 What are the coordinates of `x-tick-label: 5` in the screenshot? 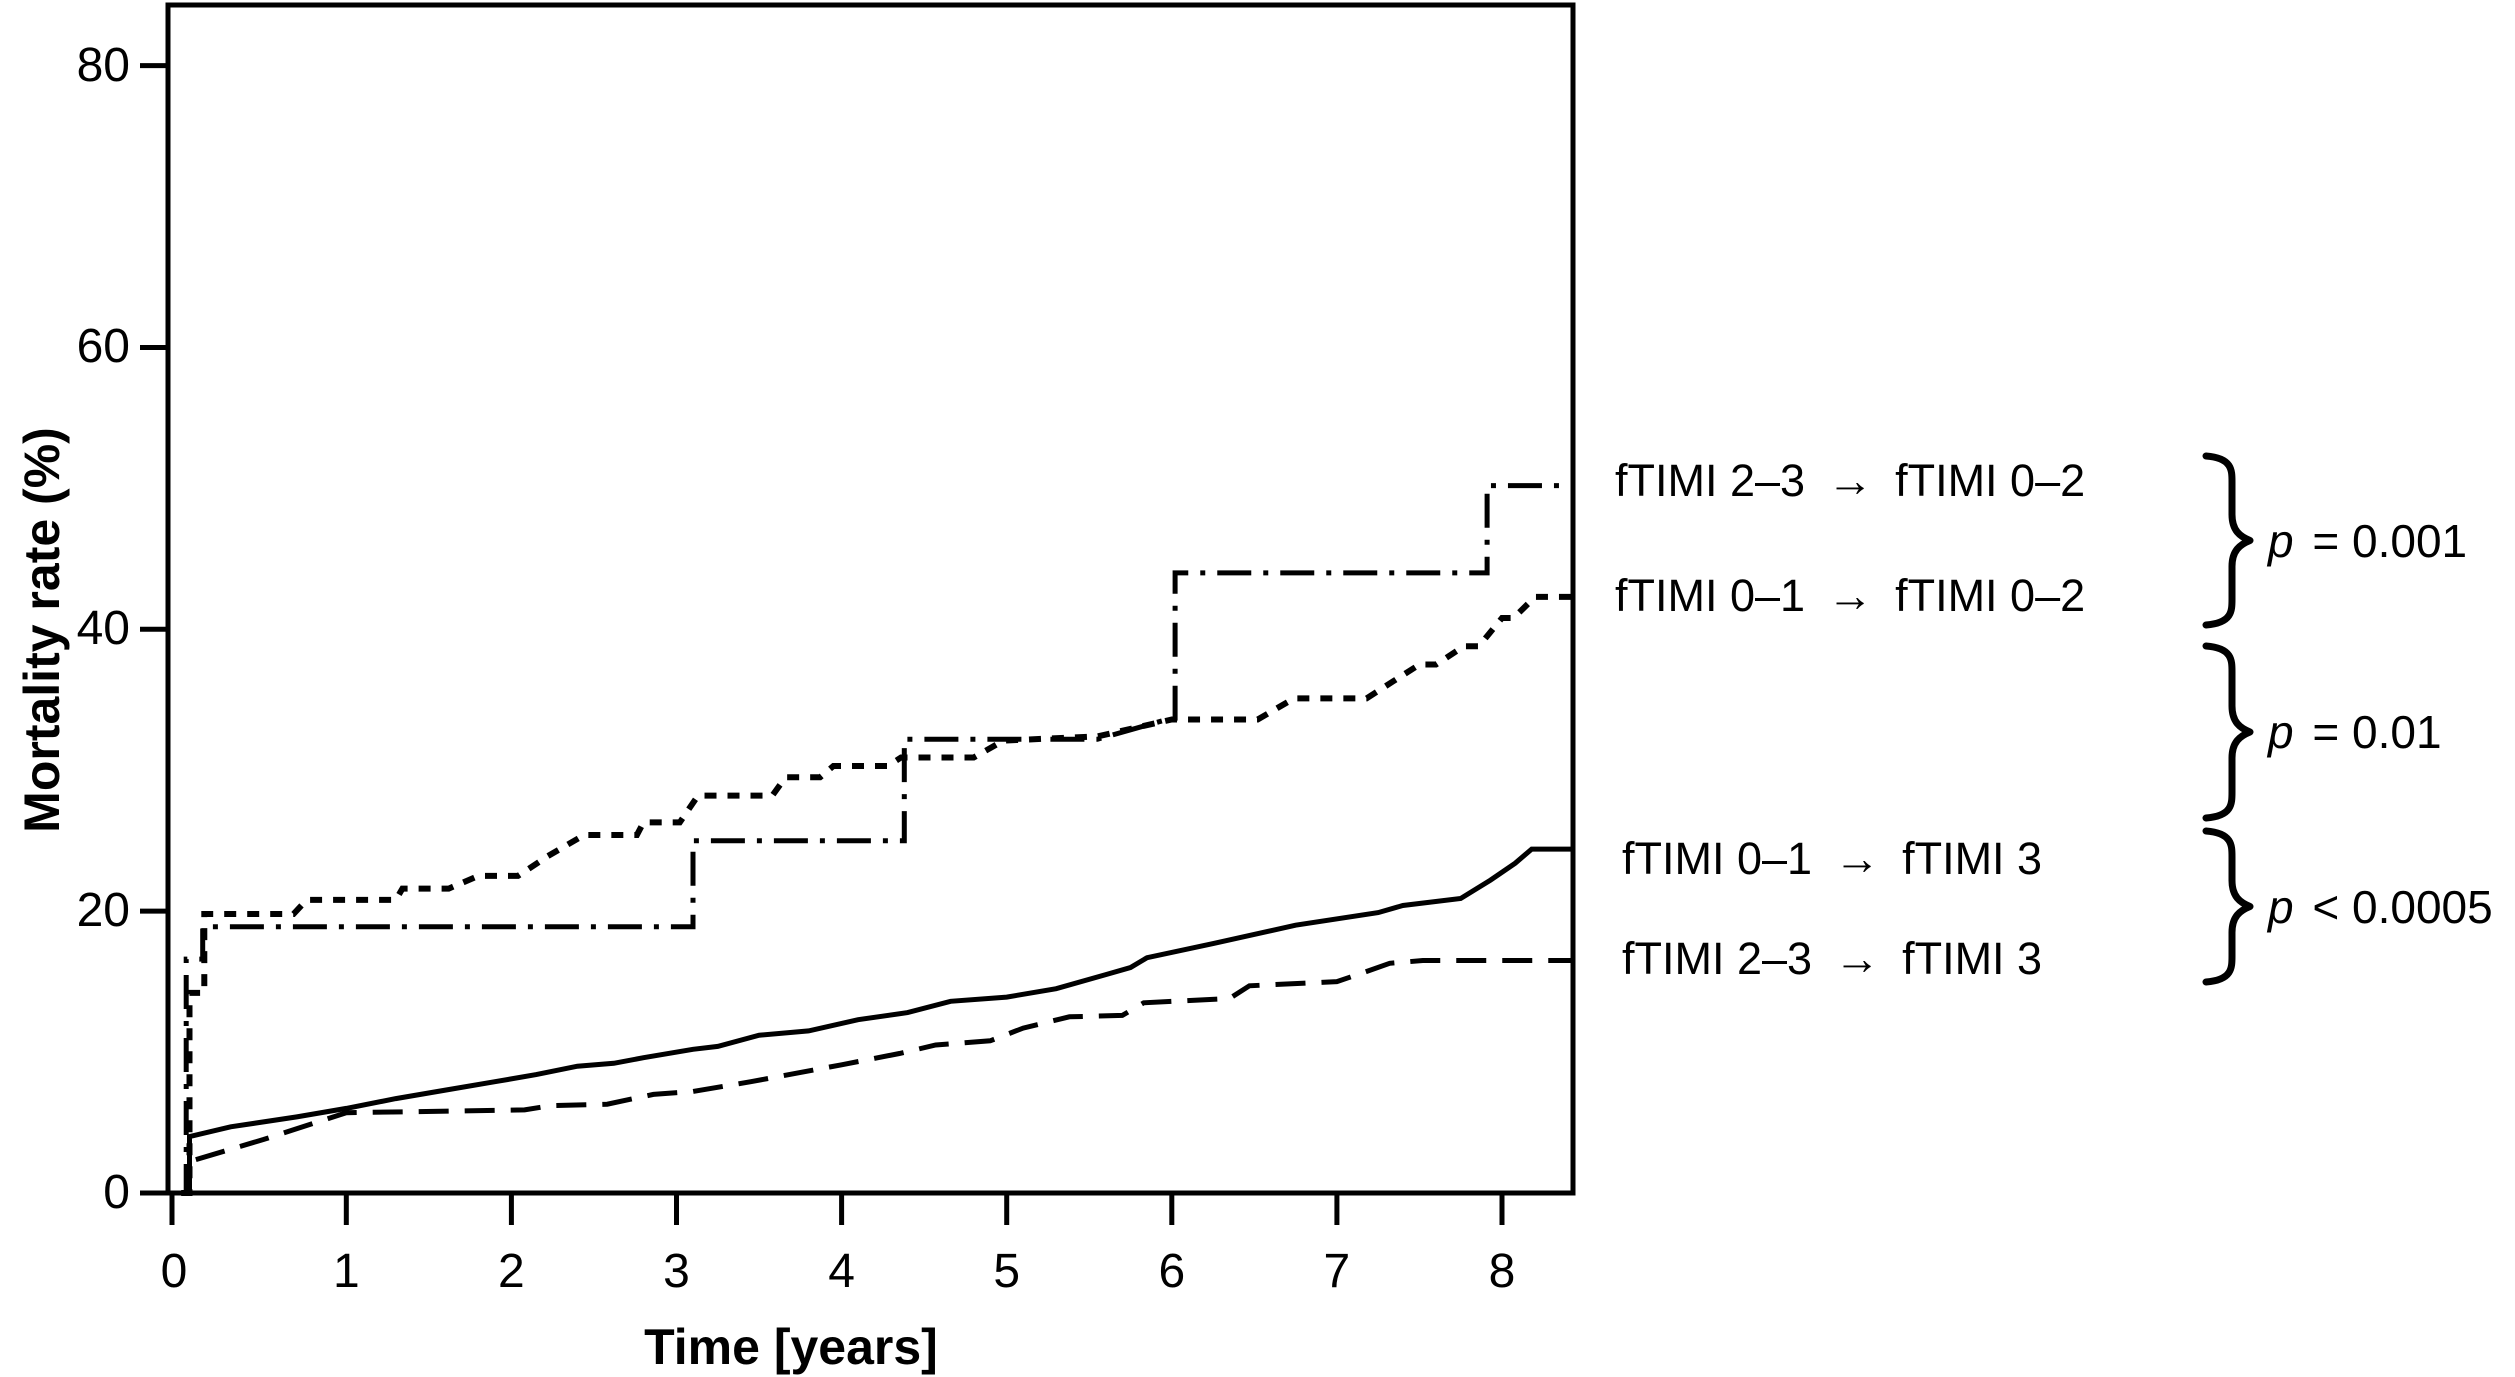 It's located at (1007, 1271).